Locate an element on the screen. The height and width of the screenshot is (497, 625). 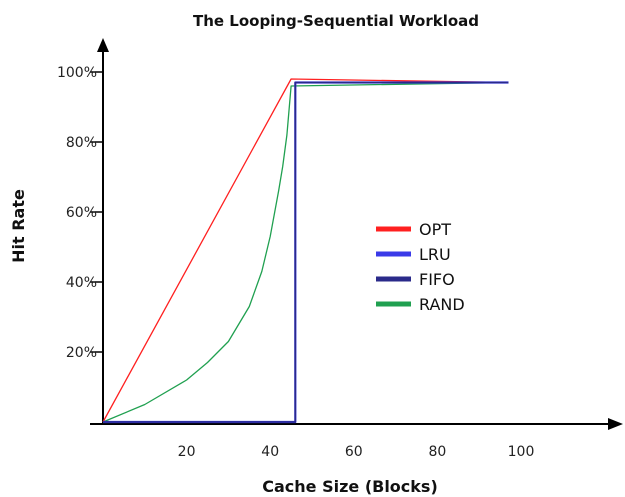
y-tick-label: 20% is located at coordinates (81, 353).